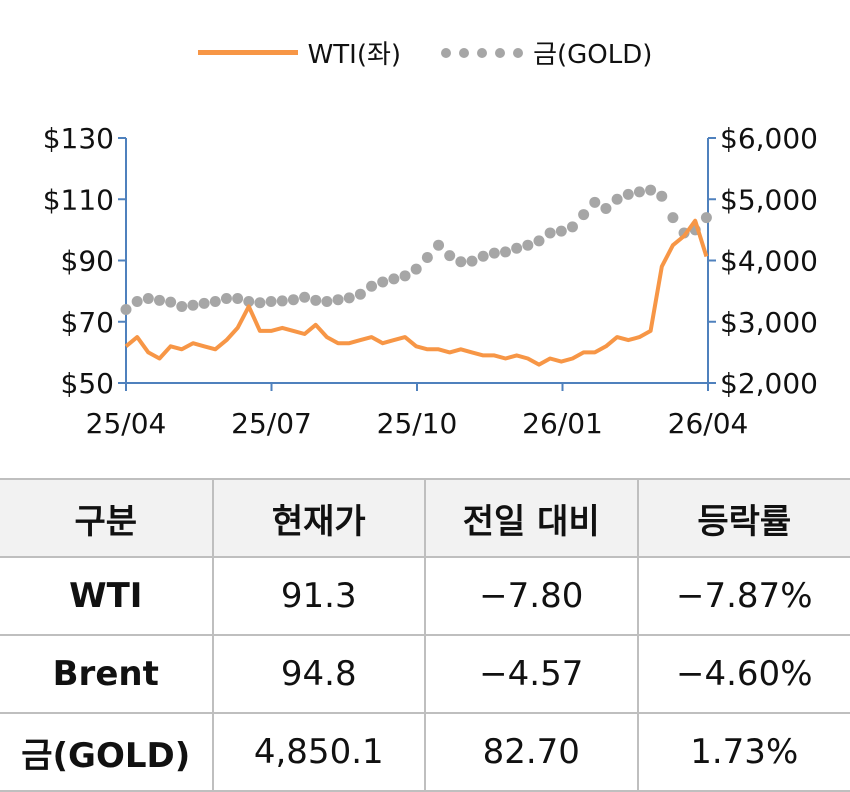 This screenshot has height=792, width=850. I want to click on header-category: 구분, so click(106, 518).